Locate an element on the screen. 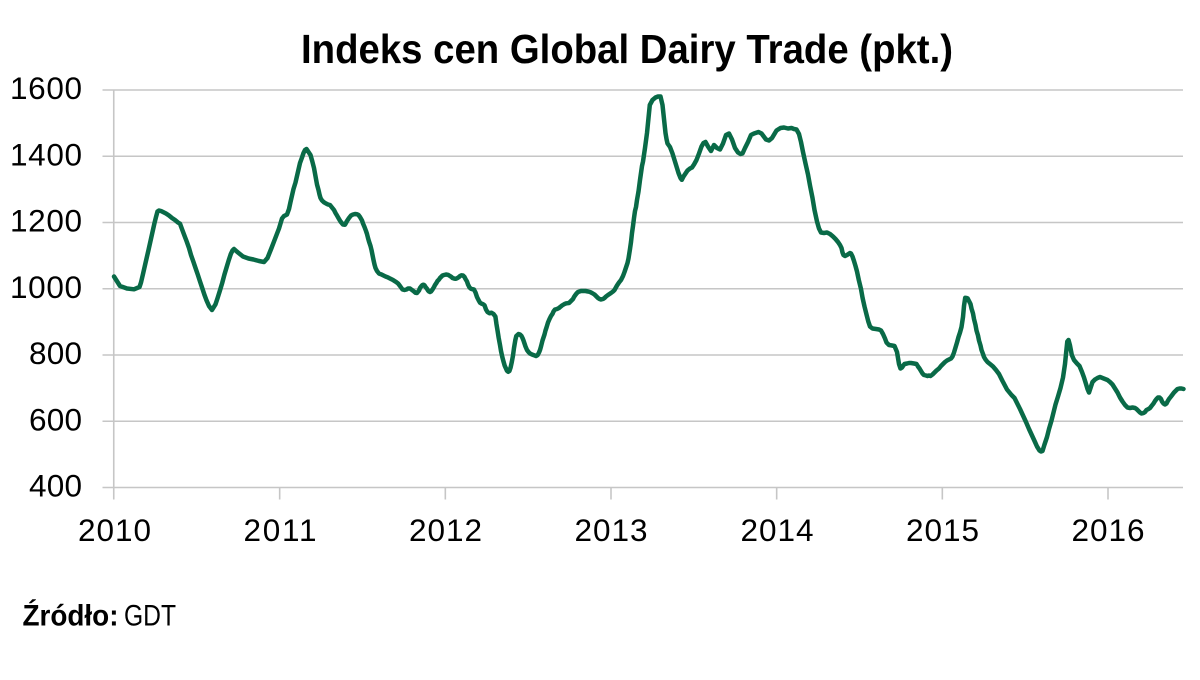 This screenshot has height=680, width=1200. svg-text: 1200 is located at coordinates (46, 221).